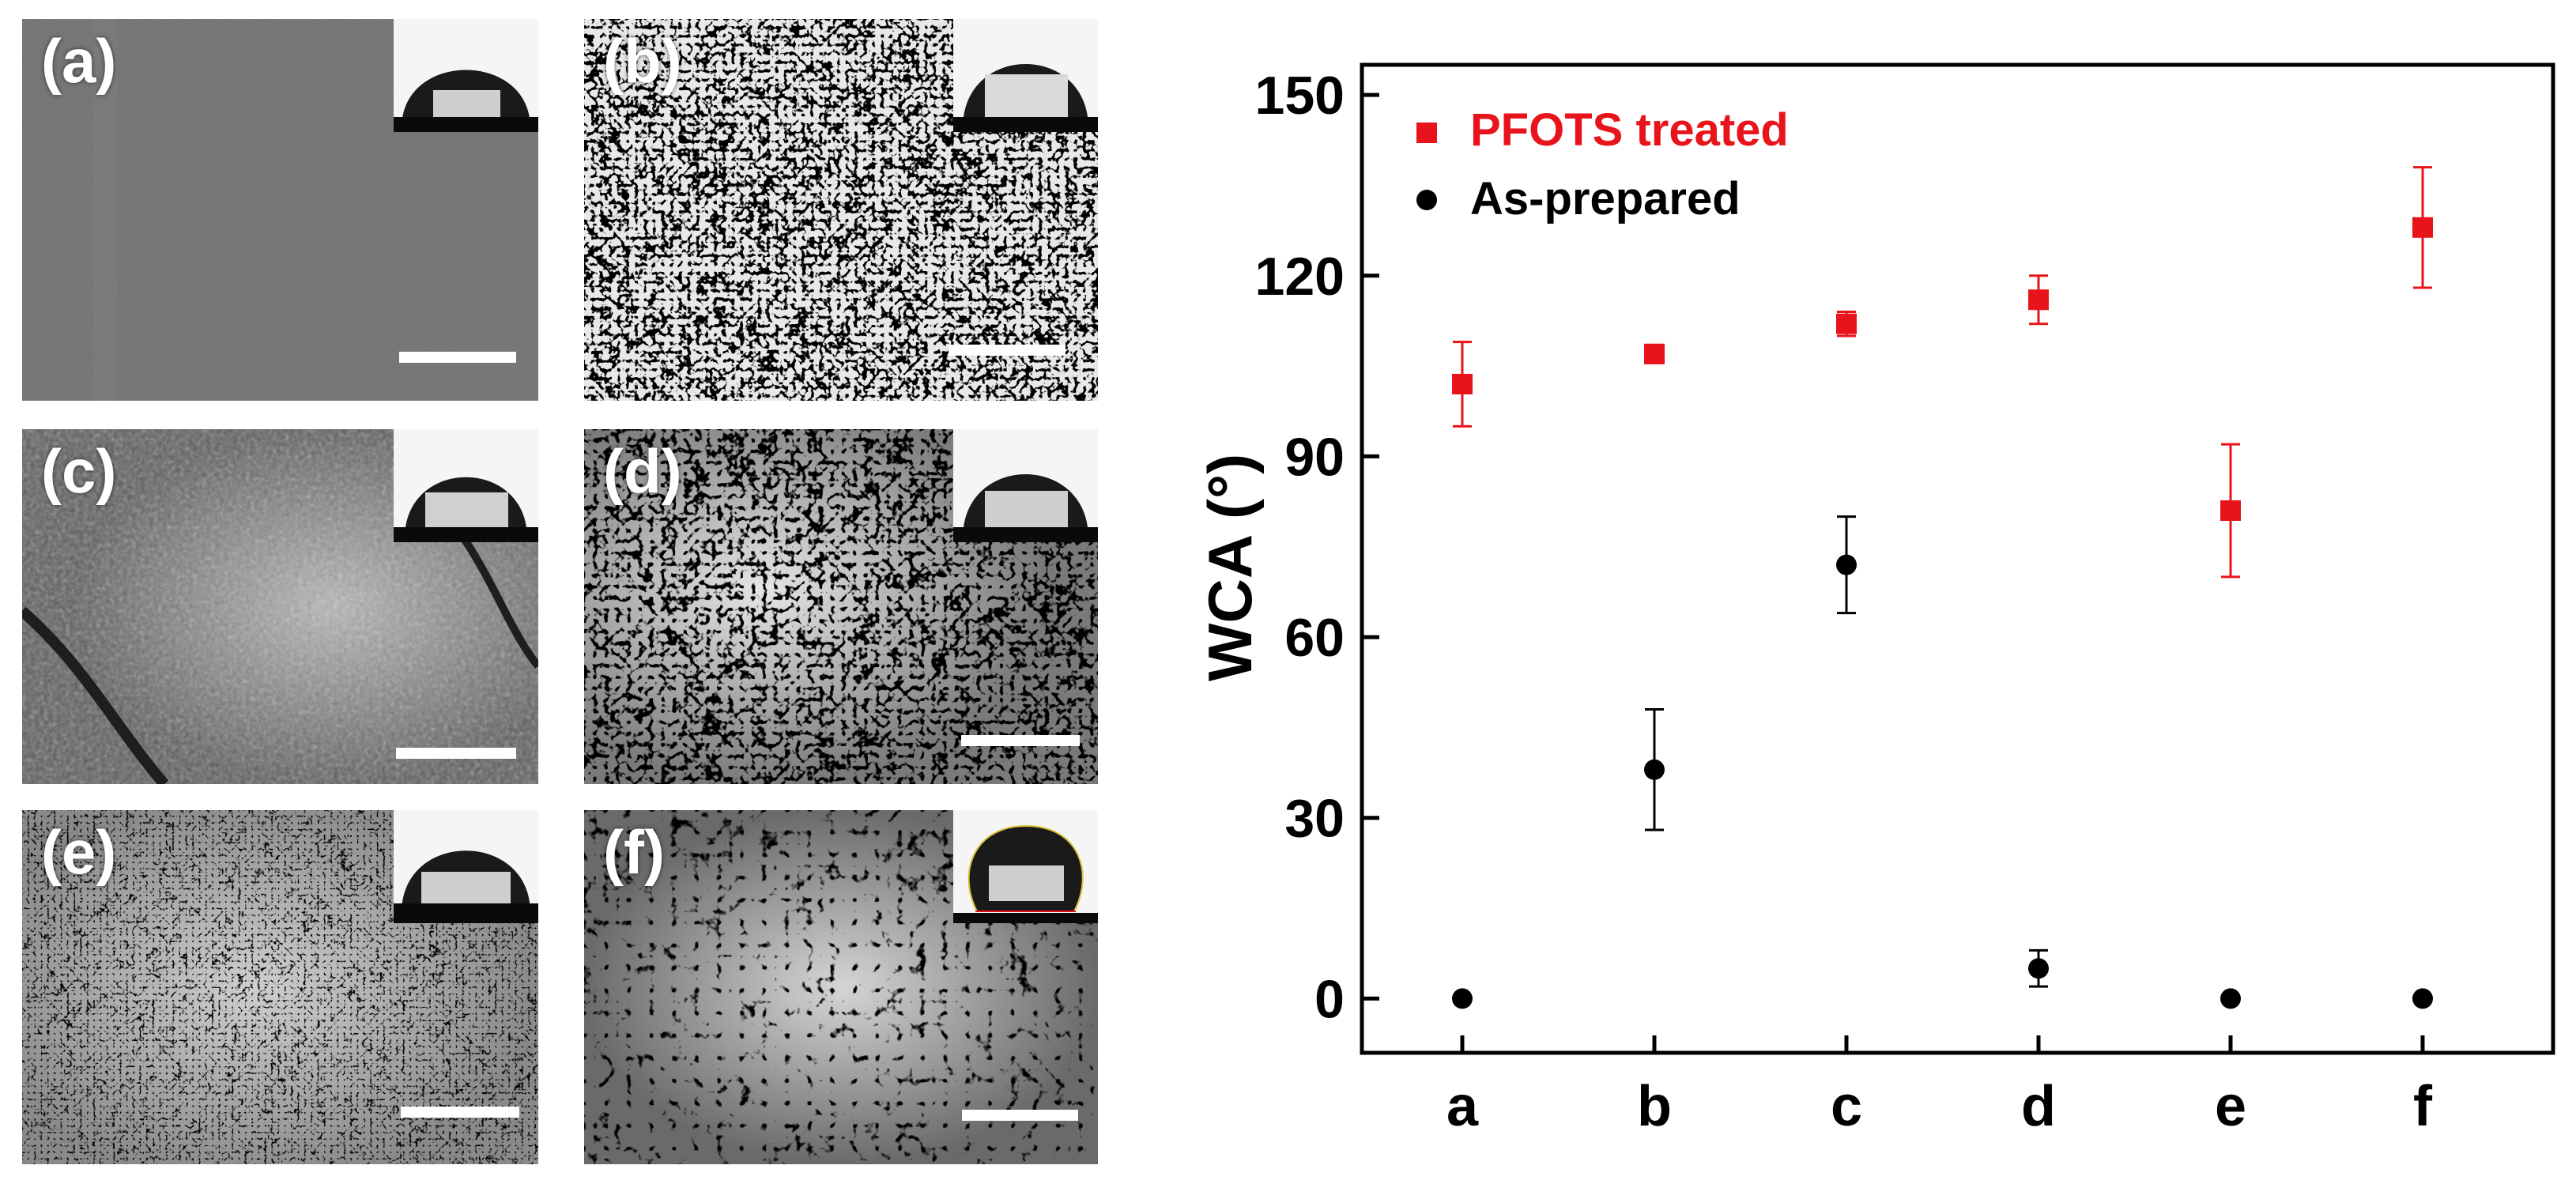 Image resolution: width=2576 pixels, height=1184 pixels. I want to click on y-tick-label: 150, so click(1300, 96).